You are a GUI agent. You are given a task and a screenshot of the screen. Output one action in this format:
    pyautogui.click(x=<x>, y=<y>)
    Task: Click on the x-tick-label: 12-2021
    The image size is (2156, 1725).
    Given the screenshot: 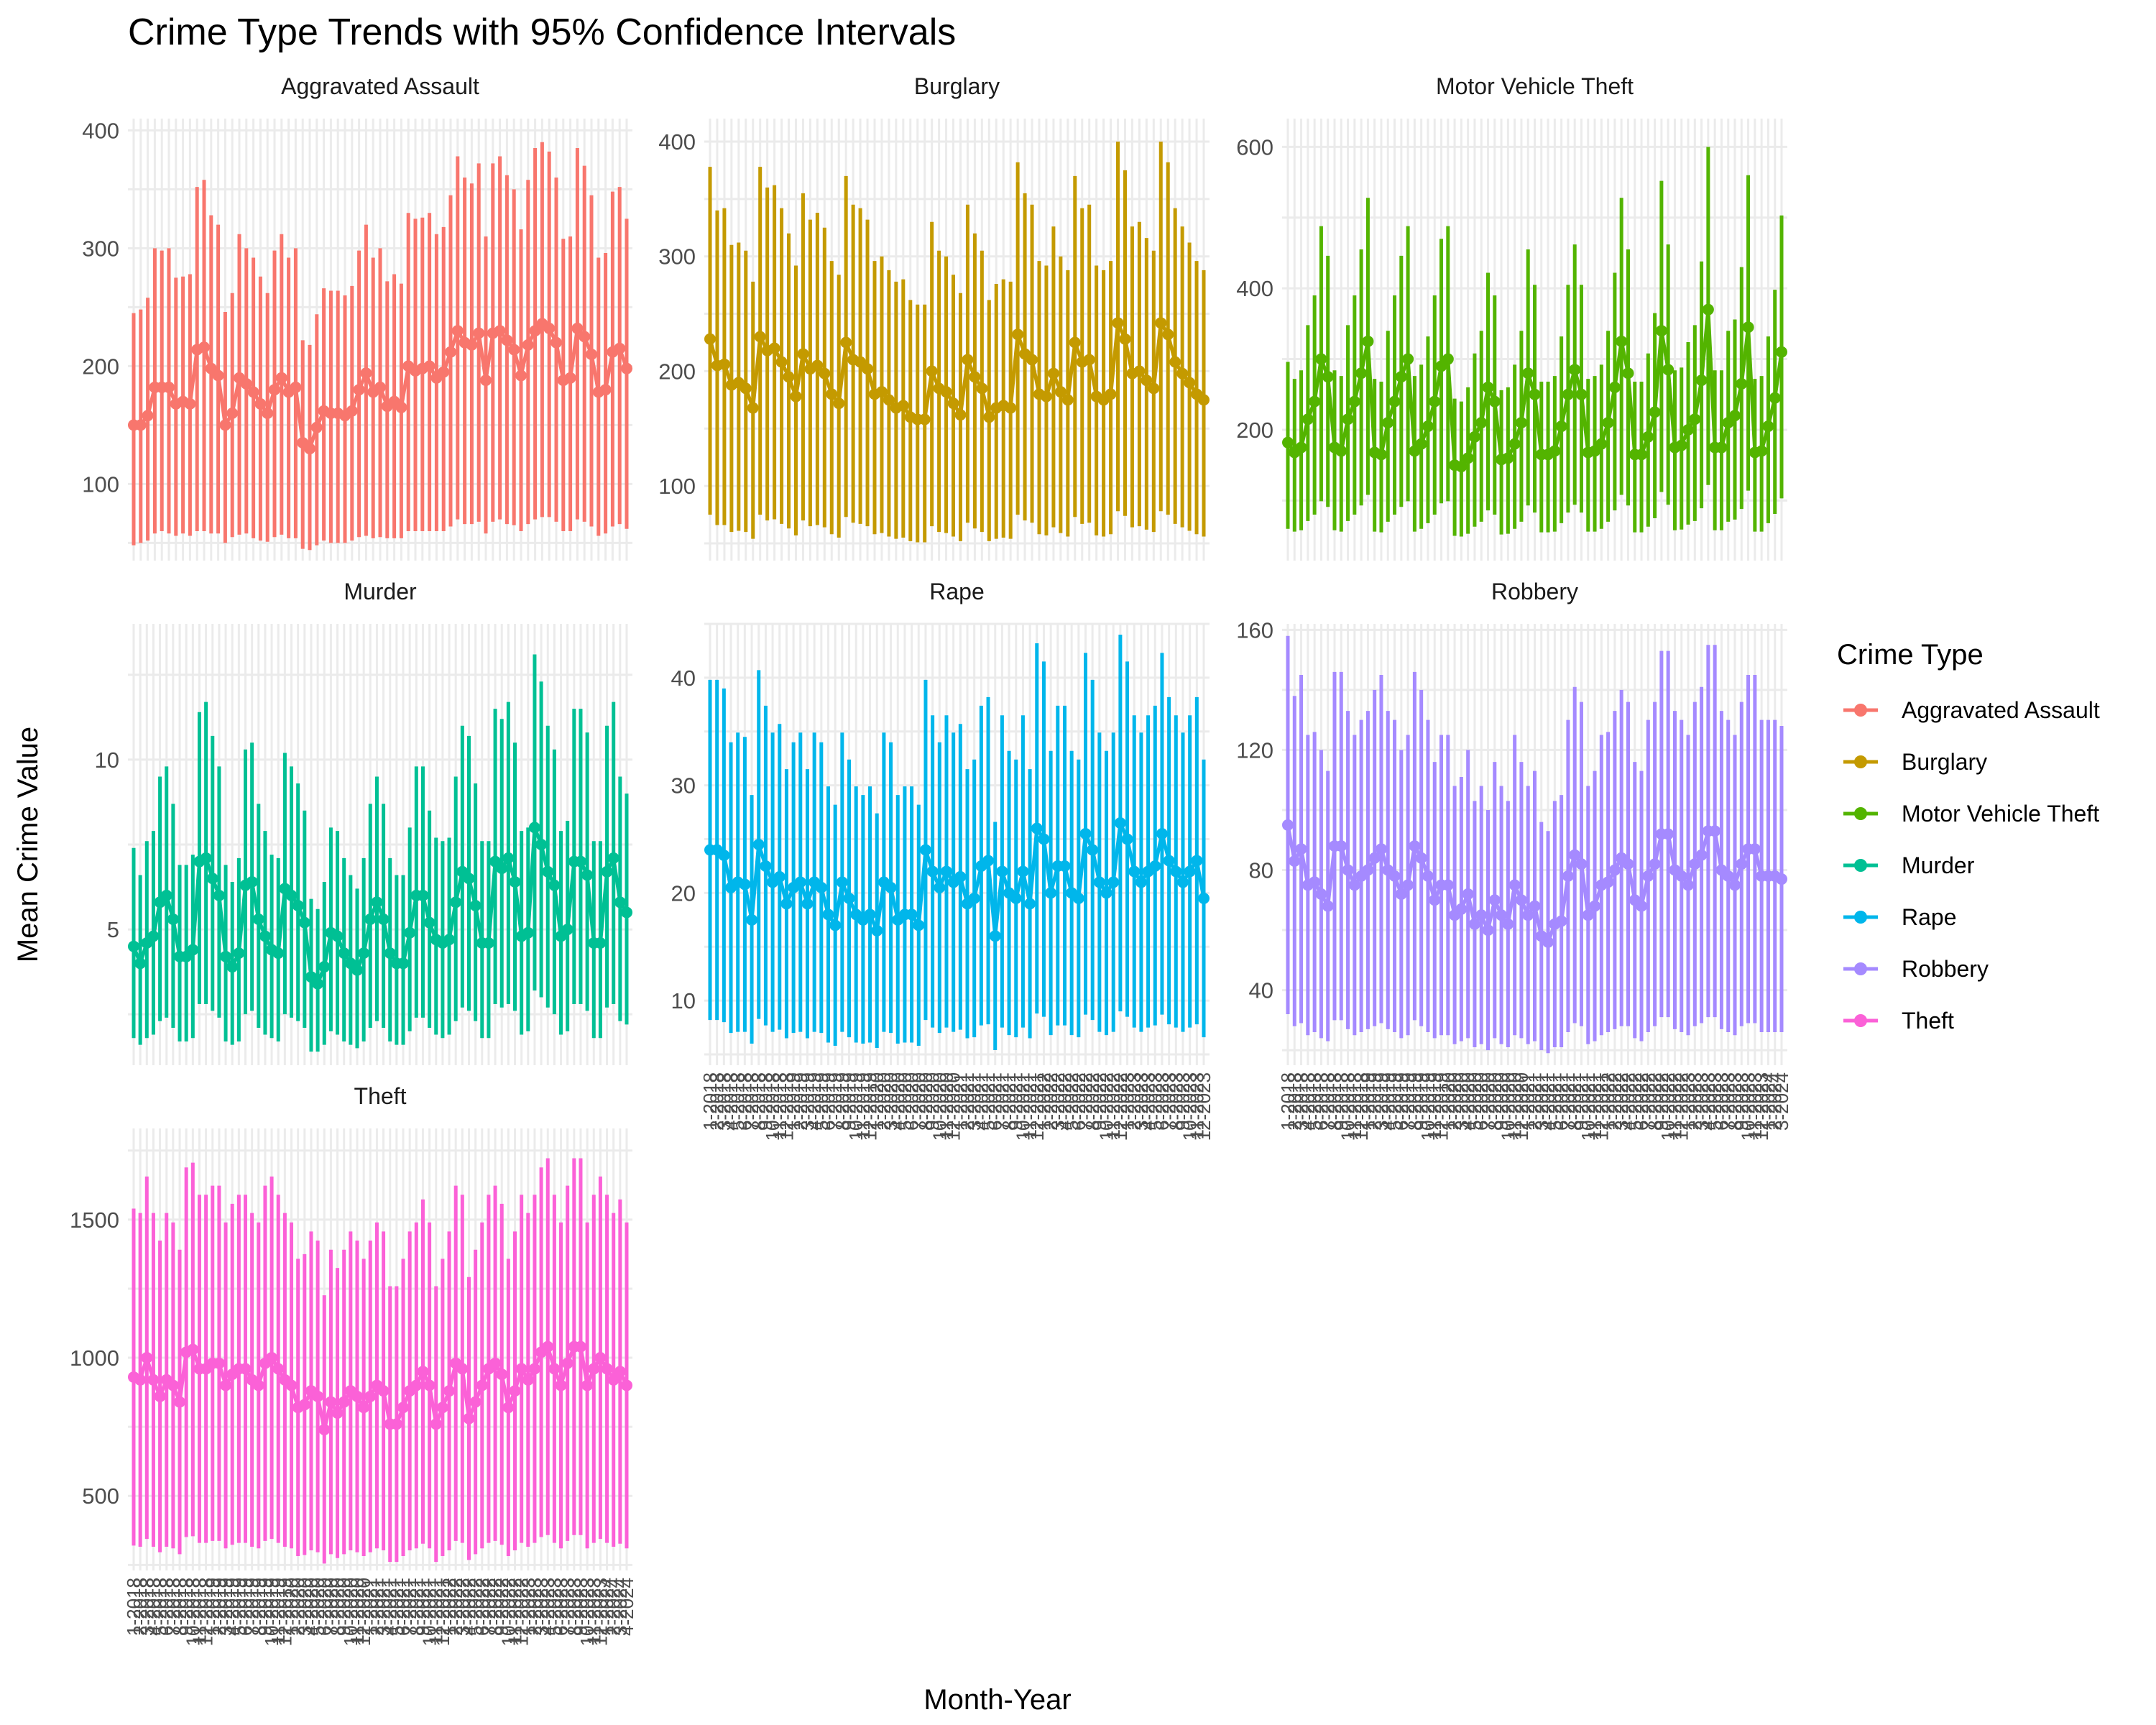 What is the action you would take?
    pyautogui.click(x=442, y=1612)
    